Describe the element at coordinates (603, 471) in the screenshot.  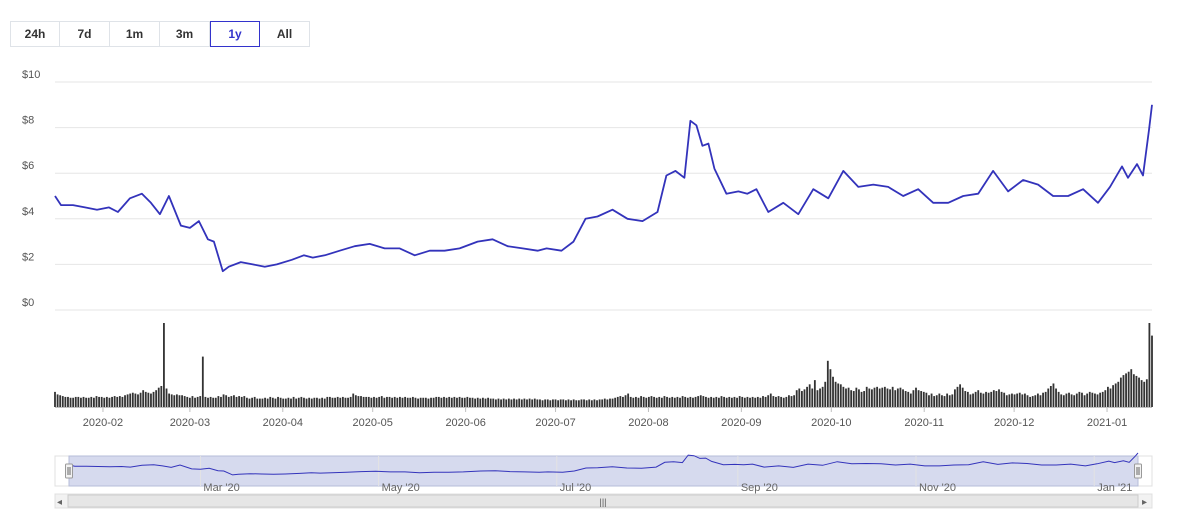
I see `navigator-selection` at that location.